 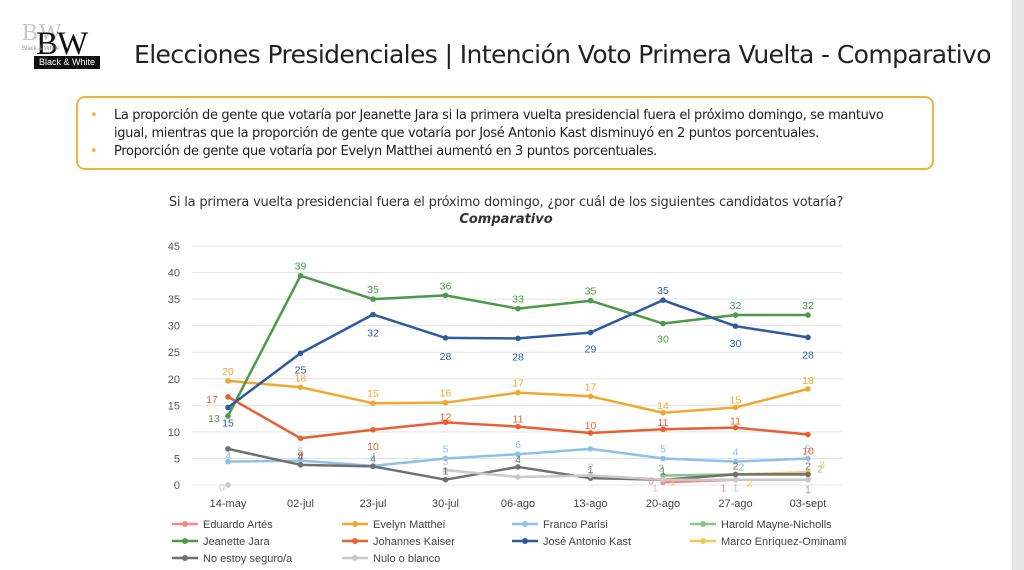 What do you see at coordinates (300, 504) in the screenshot?
I see `x-tick-label: 02-jul` at bounding box center [300, 504].